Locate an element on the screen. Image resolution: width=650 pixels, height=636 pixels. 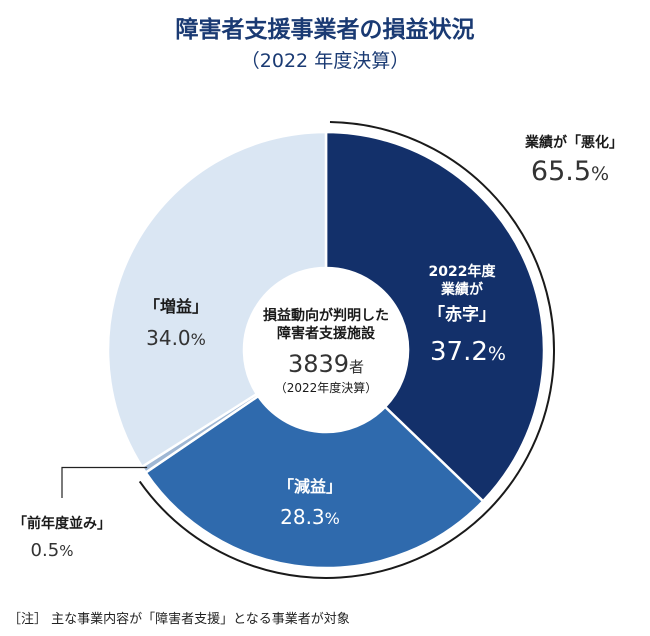
label-increase: 「増益」 is located at coordinates (176, 306).